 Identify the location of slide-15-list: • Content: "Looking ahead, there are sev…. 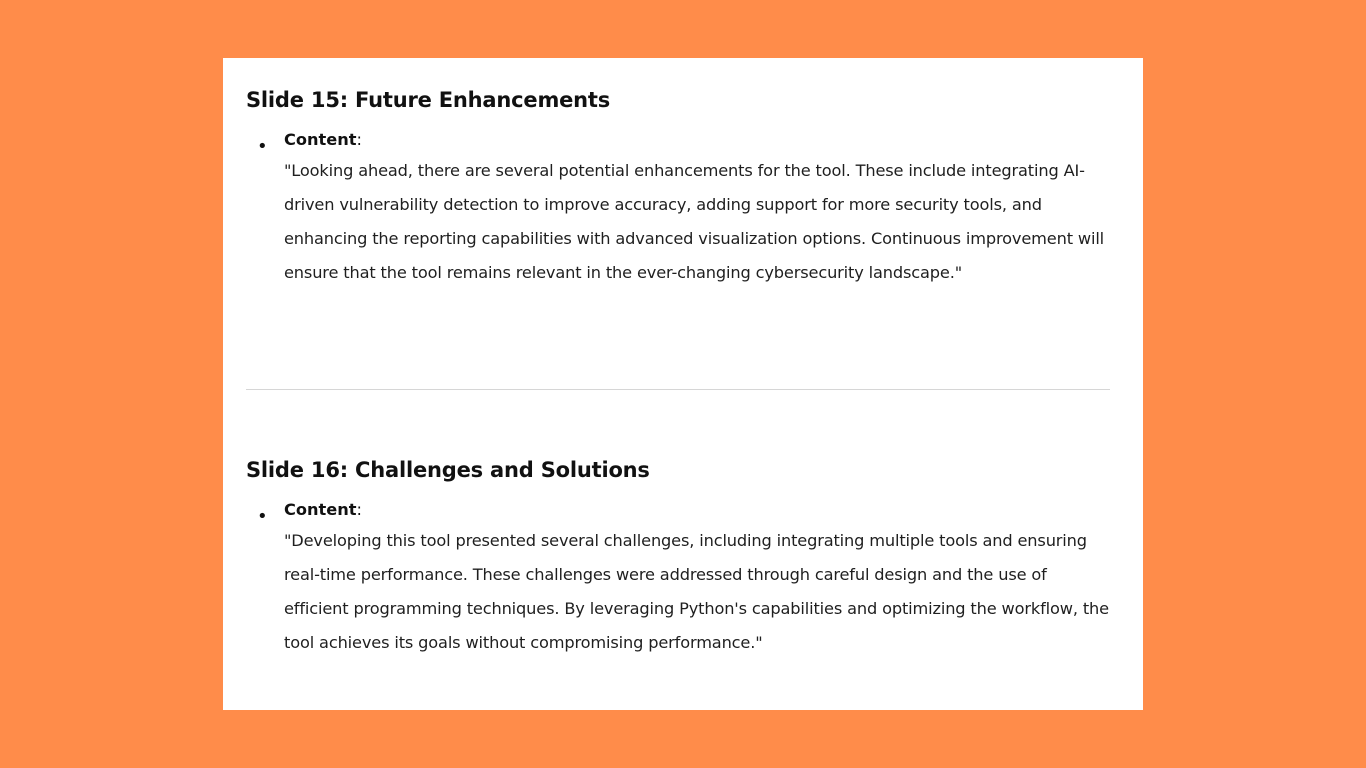
(678, 210).